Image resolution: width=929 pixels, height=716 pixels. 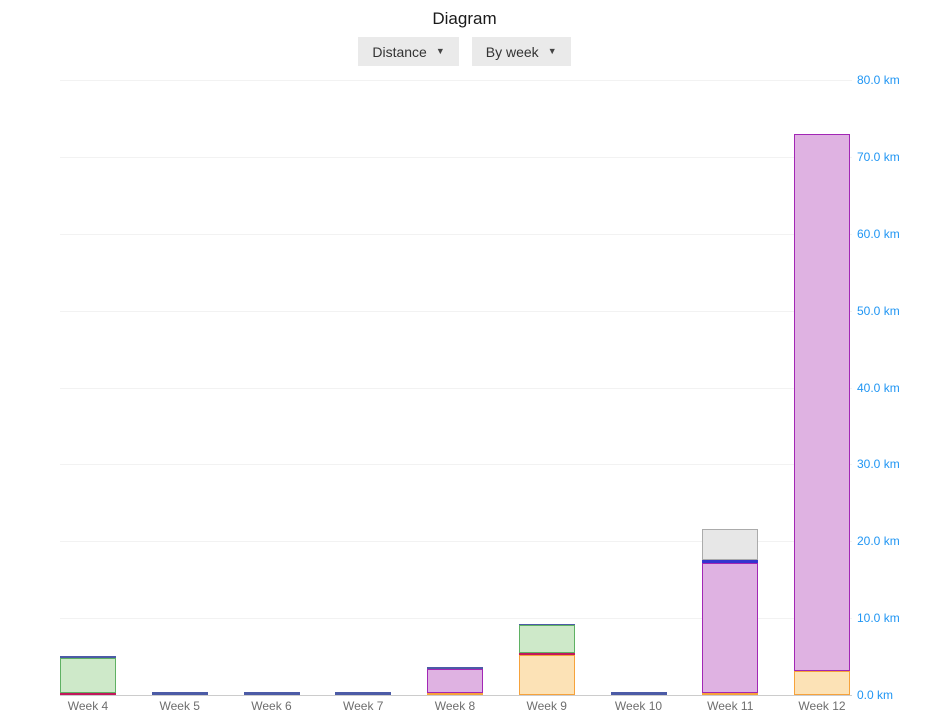 What do you see at coordinates (878, 80) in the screenshot?
I see `y-axis-tick-label: 80.0 km` at bounding box center [878, 80].